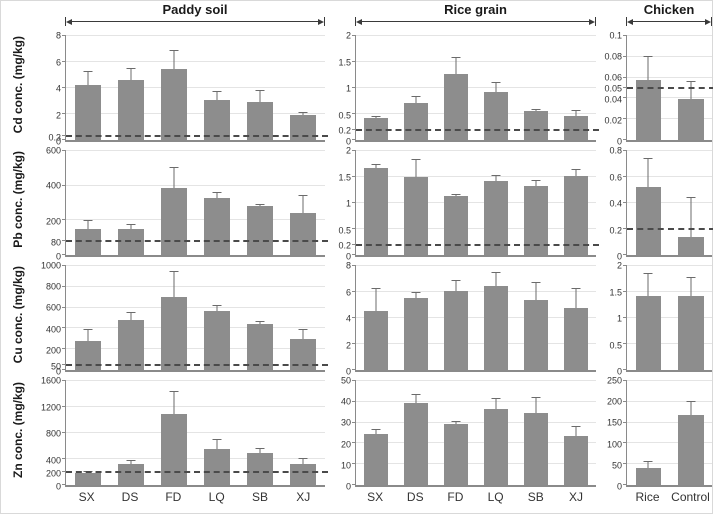  I want to click on y-axis-tick-labels: 0 10 20 30 40 50, so click(340, 433).